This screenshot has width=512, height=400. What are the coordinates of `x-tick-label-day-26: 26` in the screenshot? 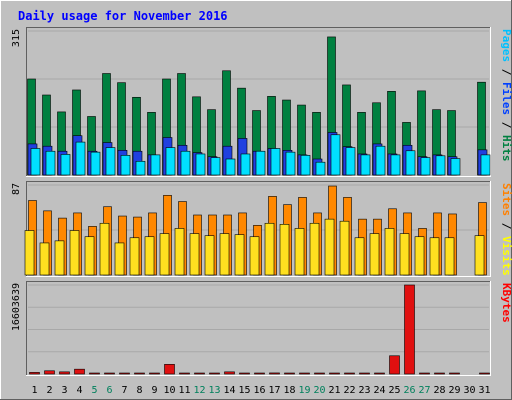 It's located at (409, 390).